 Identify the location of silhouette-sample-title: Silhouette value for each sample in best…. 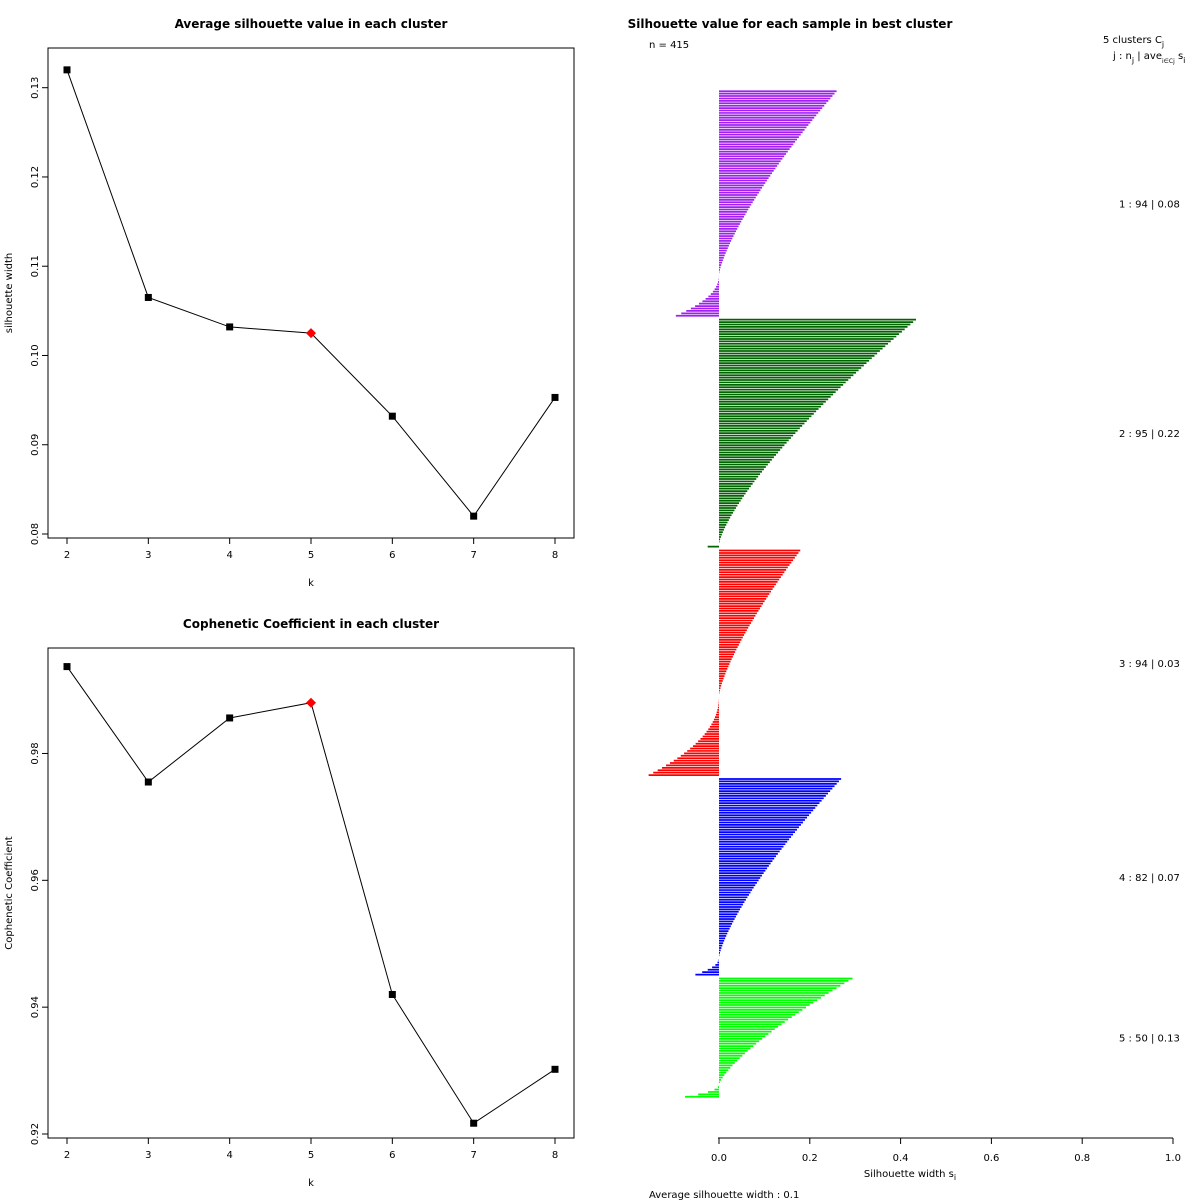
(790, 24).